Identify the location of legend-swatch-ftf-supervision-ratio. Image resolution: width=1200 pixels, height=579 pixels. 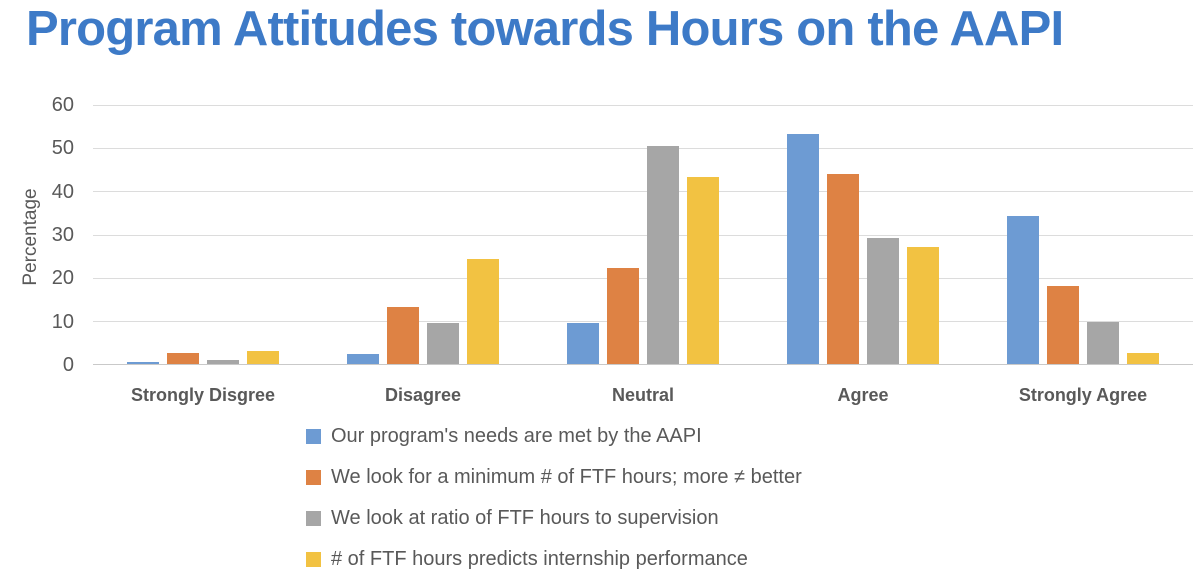
(313, 518).